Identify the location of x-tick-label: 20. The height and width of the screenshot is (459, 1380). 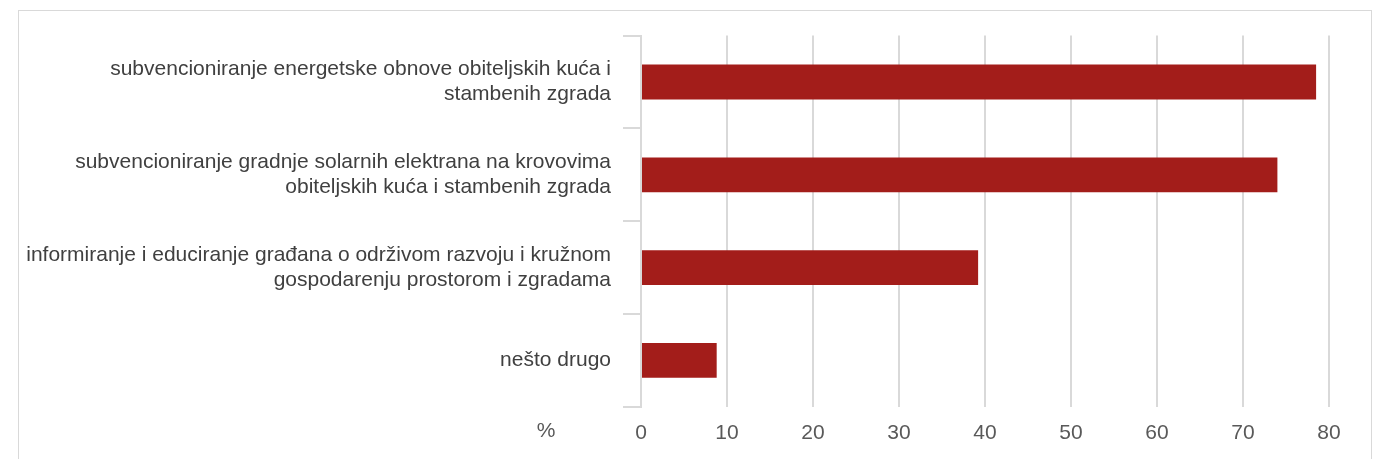
(813, 432).